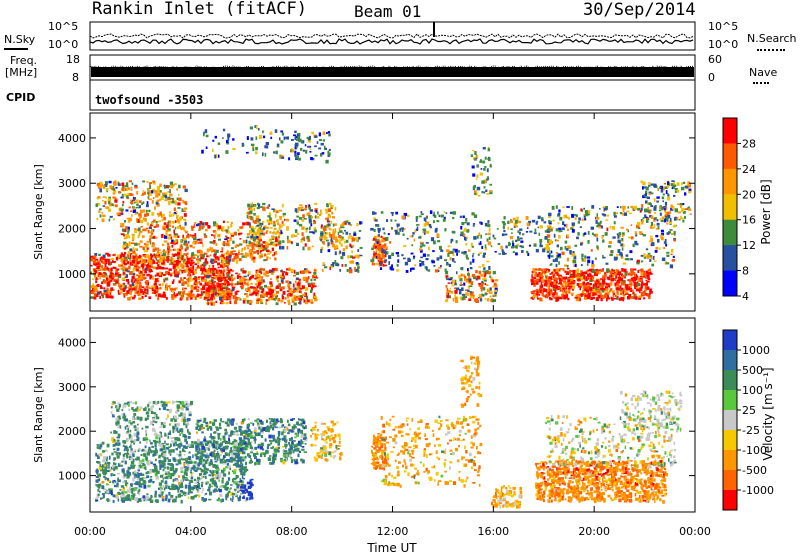  I want to click on nsky-line, so click(391, 41).